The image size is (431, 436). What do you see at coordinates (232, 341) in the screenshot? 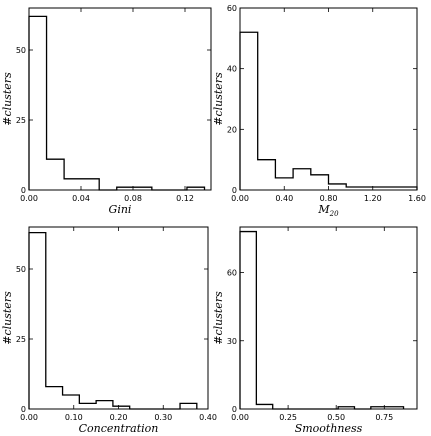
I see `y-tick-label: 30` at bounding box center [232, 341].